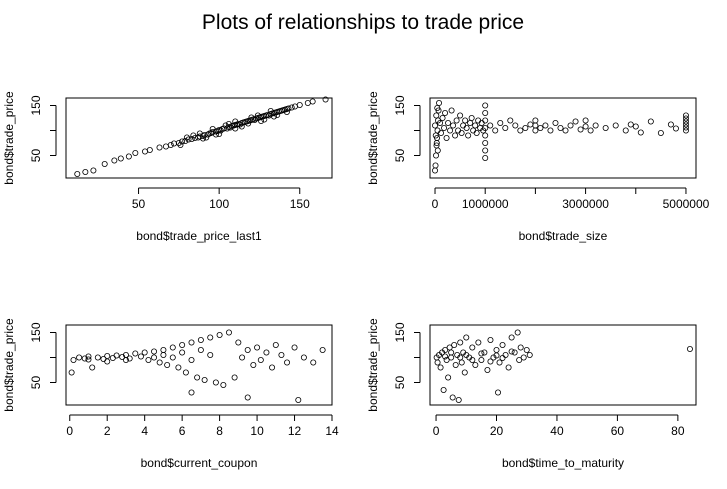 The height and width of the screenshot is (489, 727). Describe the element at coordinates (332, 431) in the screenshot. I see `x-tick-label: 14` at that location.